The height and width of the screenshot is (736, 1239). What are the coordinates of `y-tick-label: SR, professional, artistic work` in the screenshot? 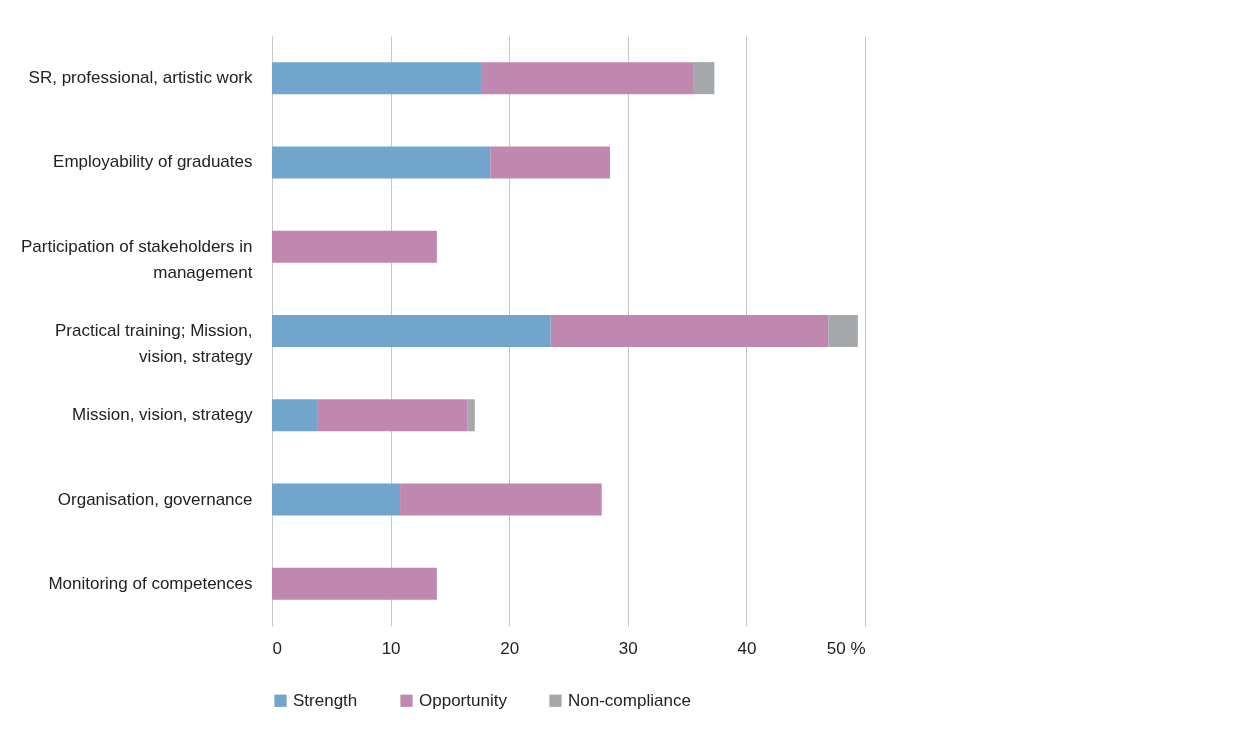 It's located at (140, 78).